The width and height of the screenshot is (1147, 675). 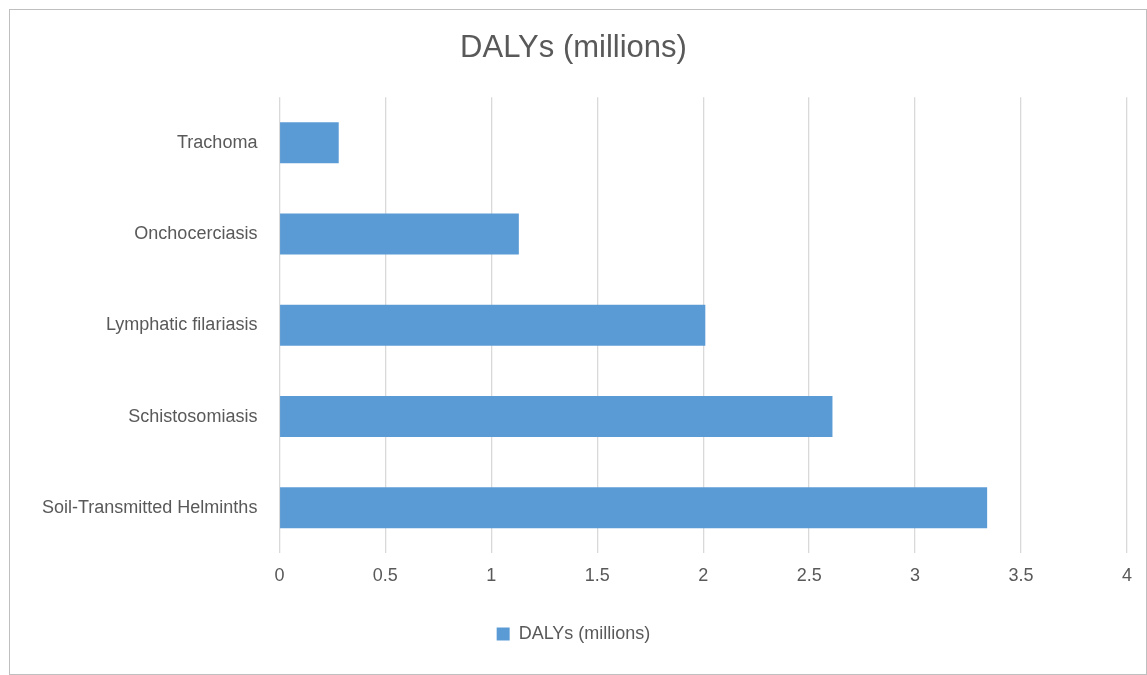 I want to click on y-tick-label: Soil-Transmitted Helminths, so click(x=149, y=506).